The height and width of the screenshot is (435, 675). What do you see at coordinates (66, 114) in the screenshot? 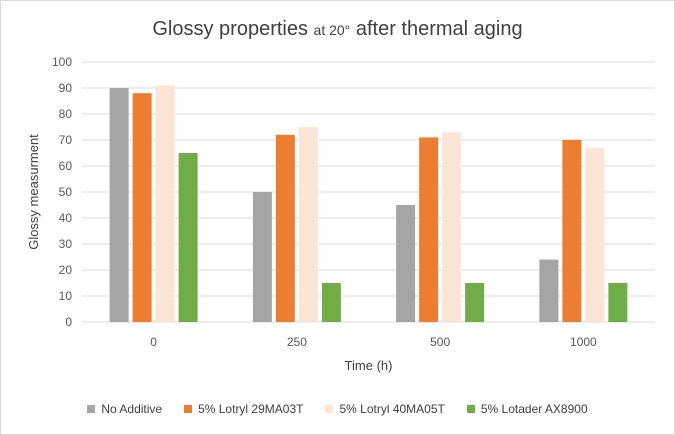
I see `y-tick-label: 80` at bounding box center [66, 114].